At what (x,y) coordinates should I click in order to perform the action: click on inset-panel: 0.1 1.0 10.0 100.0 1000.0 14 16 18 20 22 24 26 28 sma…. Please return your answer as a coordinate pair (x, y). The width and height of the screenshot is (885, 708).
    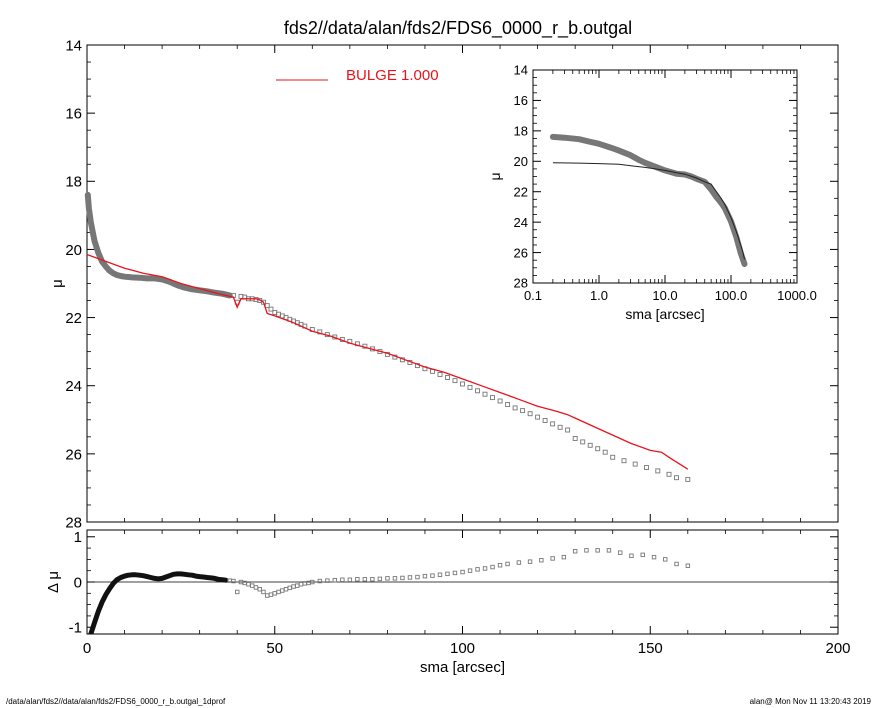
    Looking at the image, I should click on (652, 192).